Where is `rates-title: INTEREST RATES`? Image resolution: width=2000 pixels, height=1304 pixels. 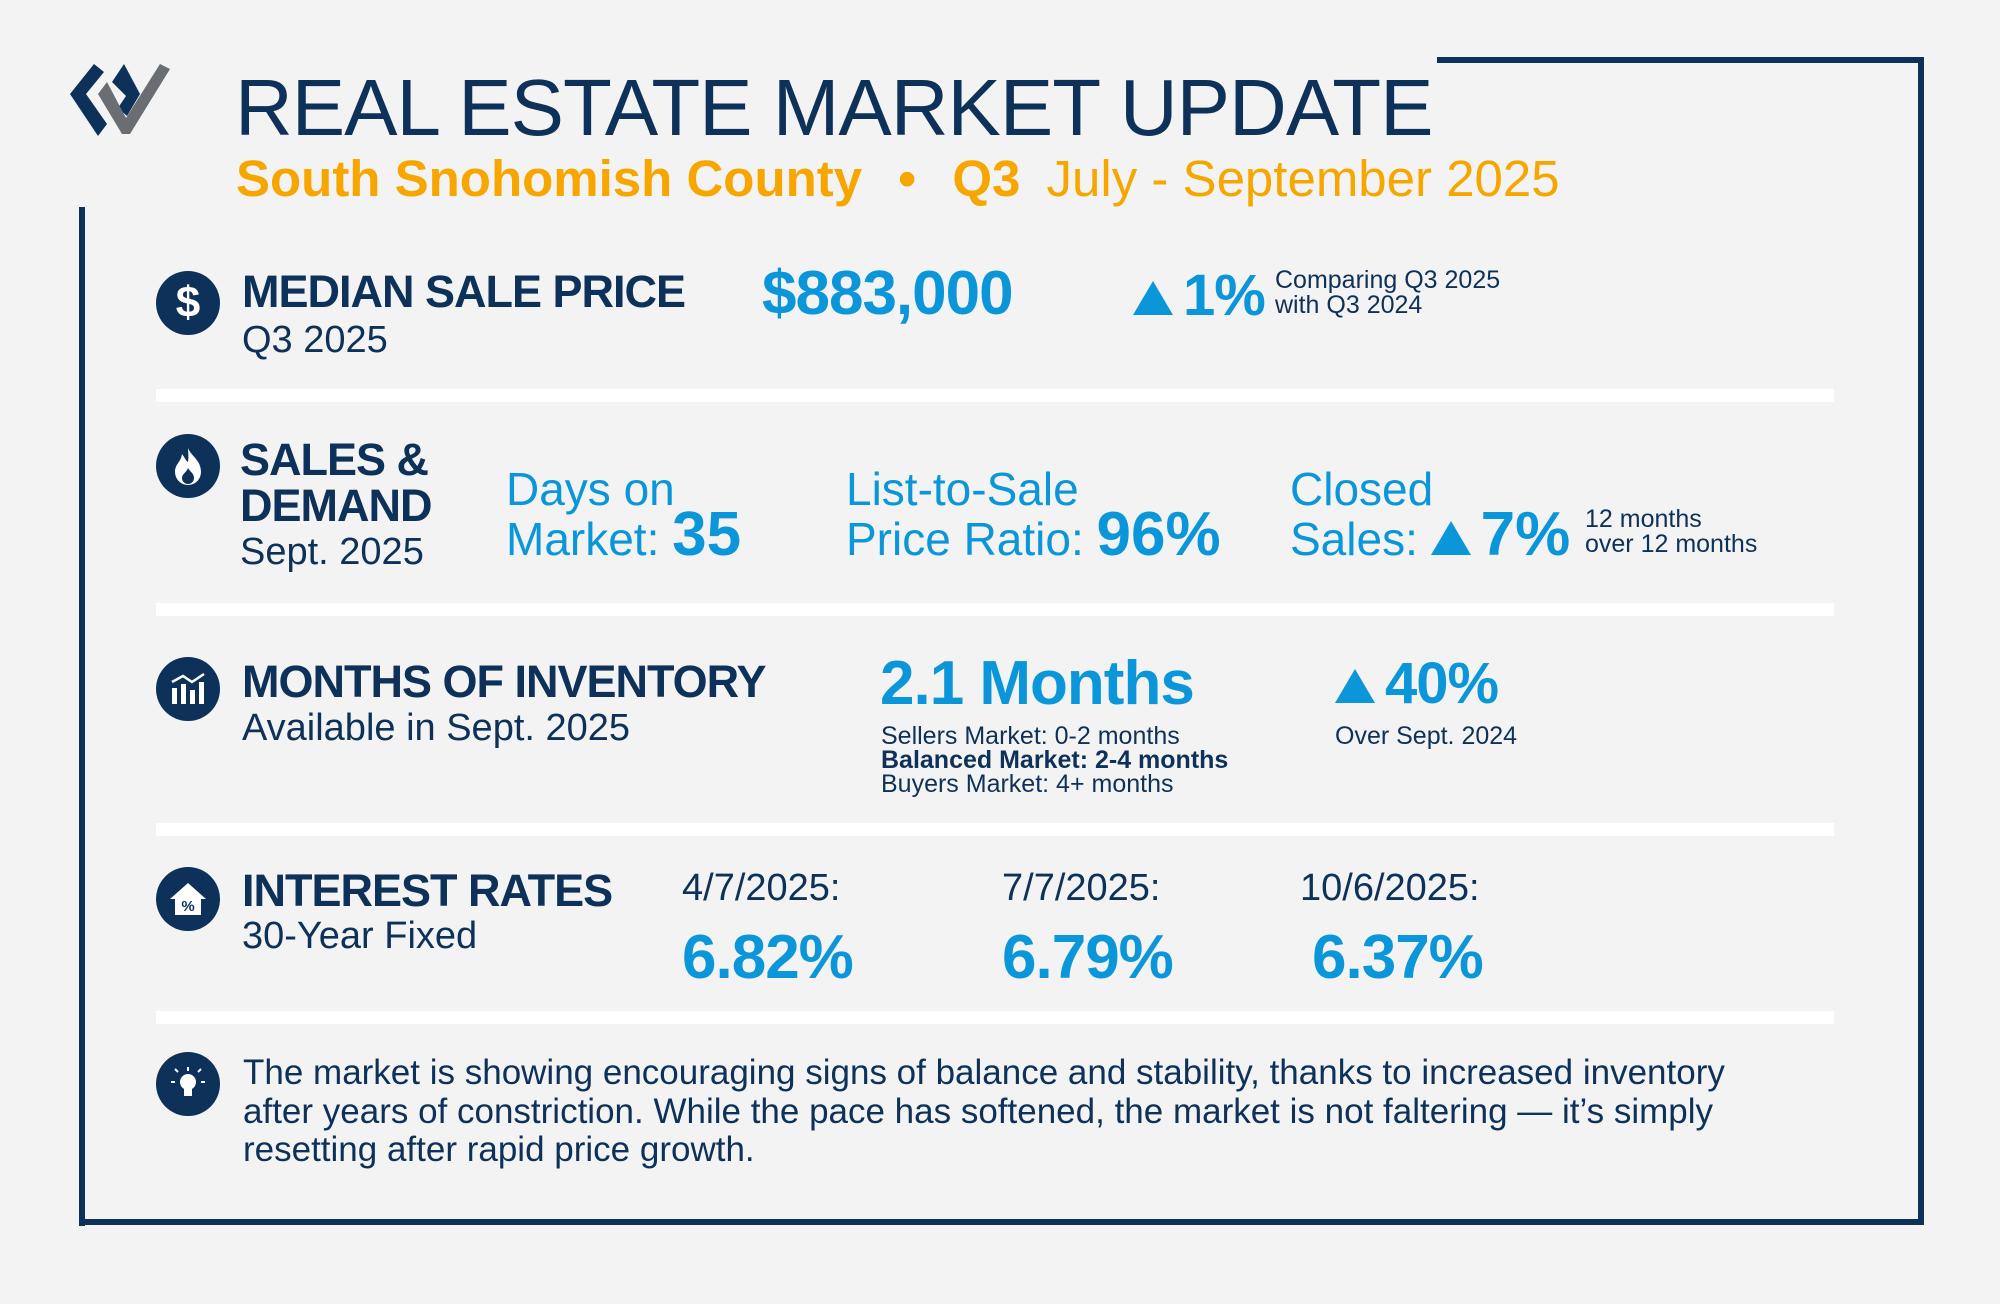 rates-title: INTEREST RATES is located at coordinates (427, 890).